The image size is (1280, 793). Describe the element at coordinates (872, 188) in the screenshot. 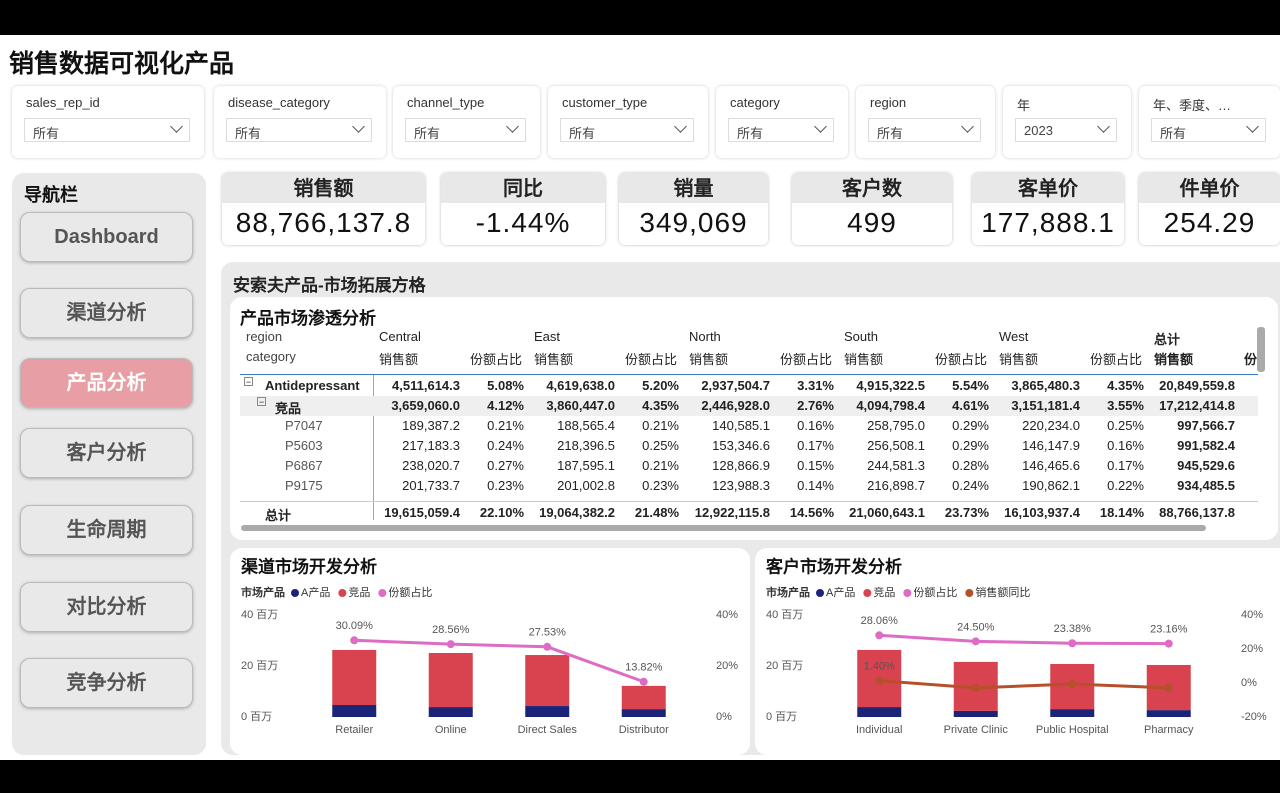

I see `kpi-label: 客户数` at that location.